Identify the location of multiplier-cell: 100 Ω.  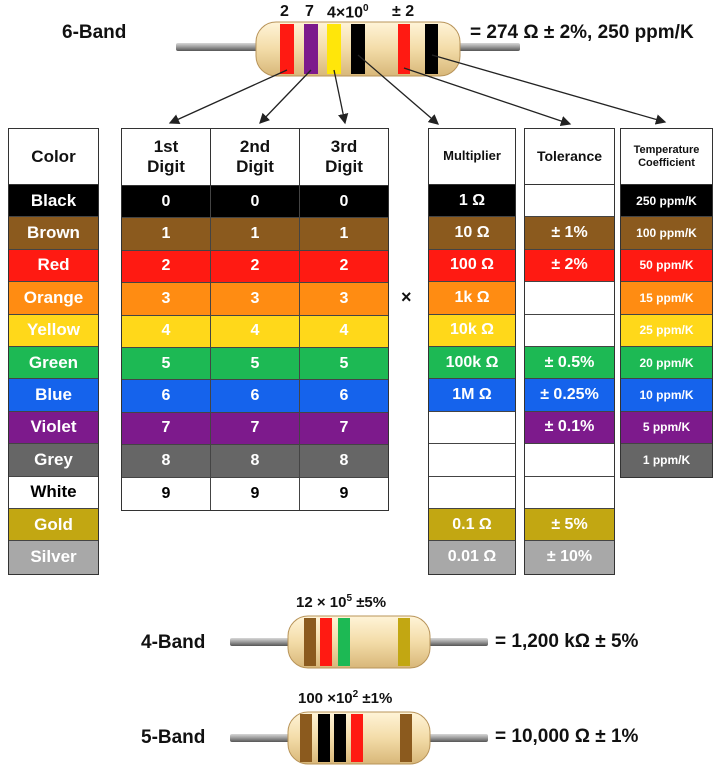
(472, 266).